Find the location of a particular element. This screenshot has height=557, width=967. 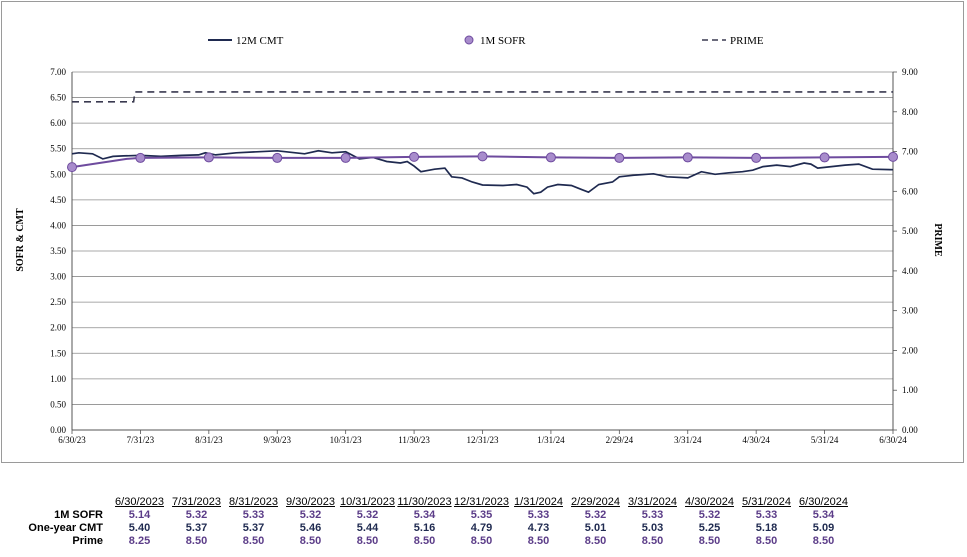

legend-label-prime: PRIME is located at coordinates (747, 41).